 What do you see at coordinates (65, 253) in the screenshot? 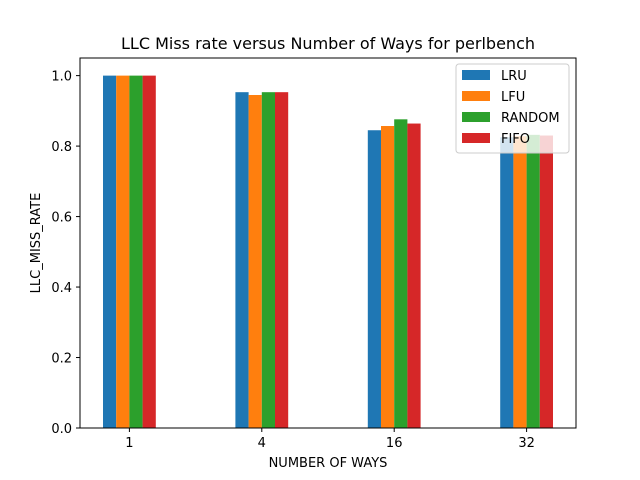
I see `y-axis: 0.0 0.2 0.4 0.6 0.8 1.0` at bounding box center [65, 253].